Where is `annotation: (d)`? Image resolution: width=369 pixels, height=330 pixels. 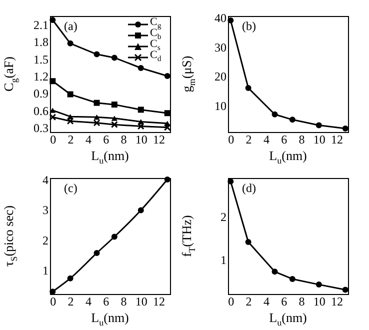 annotation: (d) is located at coordinates (249, 188).